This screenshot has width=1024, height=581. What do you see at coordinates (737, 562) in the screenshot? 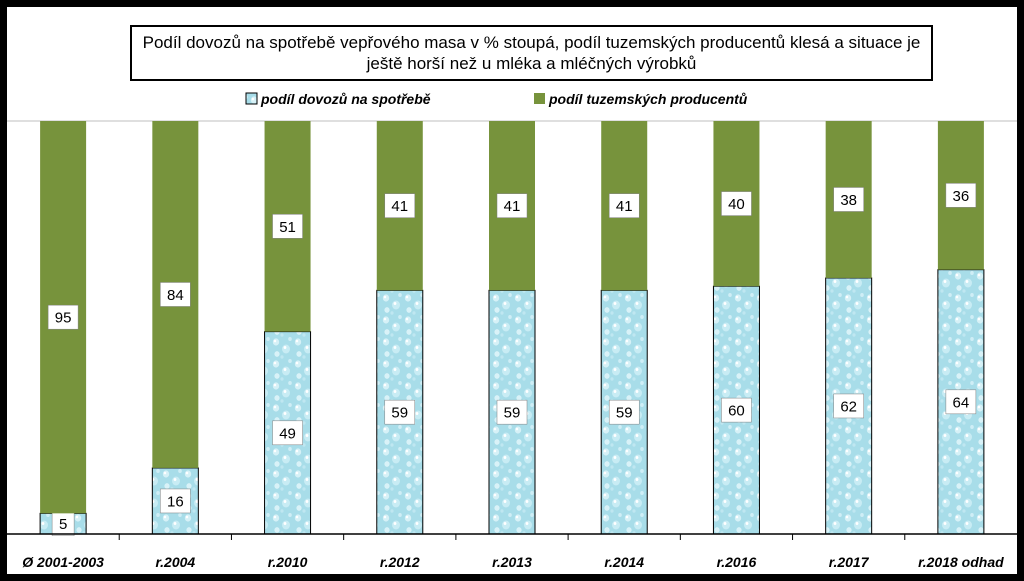
I see `x-tick-label: r.2016` at bounding box center [737, 562].